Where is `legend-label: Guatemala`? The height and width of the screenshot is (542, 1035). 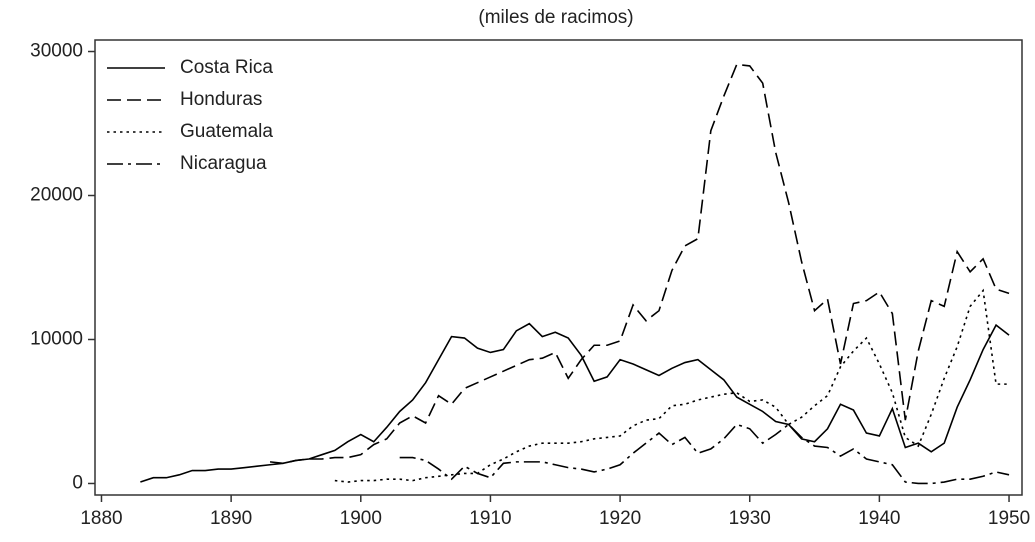 legend-label: Guatemala is located at coordinates (226, 131).